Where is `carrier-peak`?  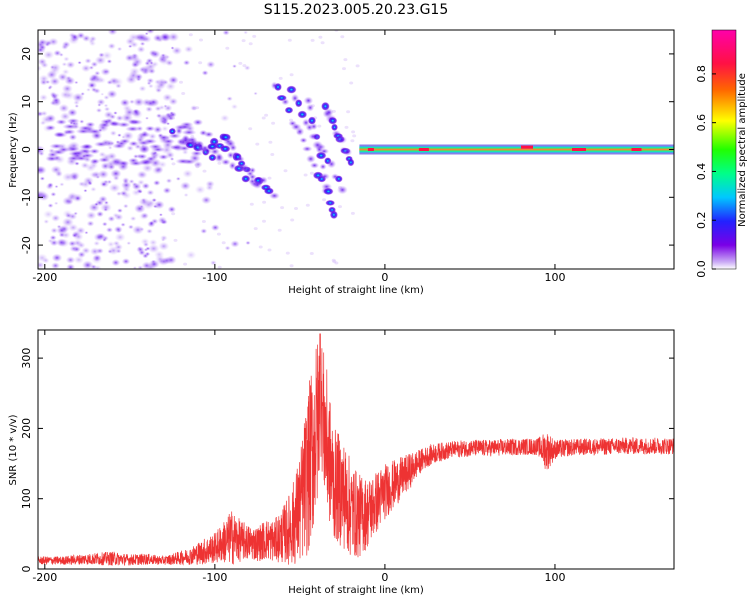 carrier-peak is located at coordinates (579, 149).